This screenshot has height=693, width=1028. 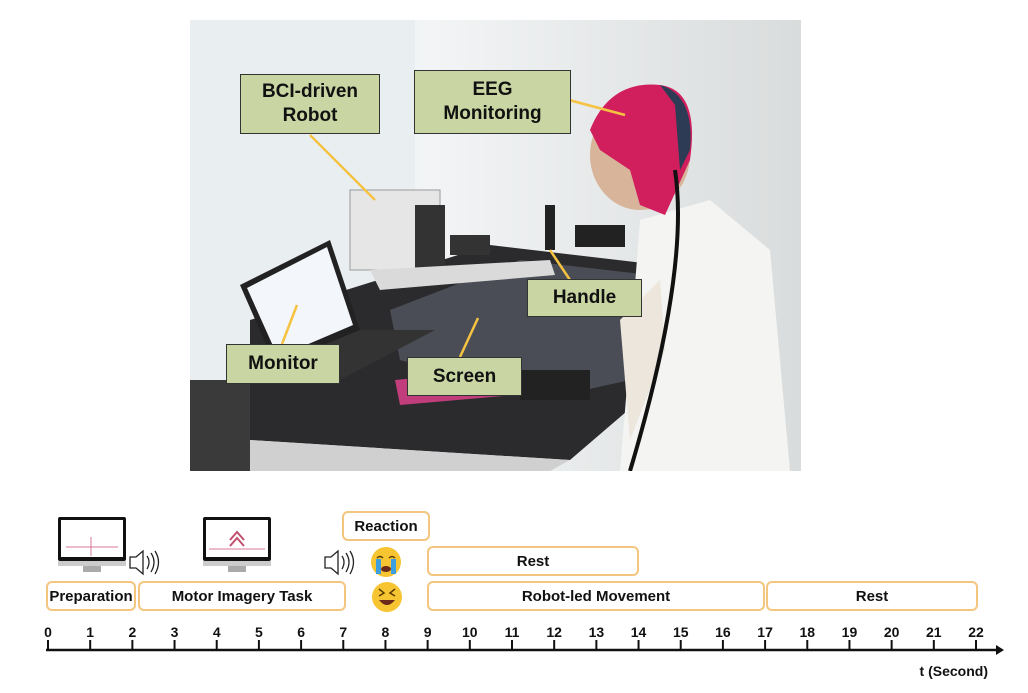 What do you see at coordinates (428, 632) in the screenshot?
I see `axis-tick-label: 9` at bounding box center [428, 632].